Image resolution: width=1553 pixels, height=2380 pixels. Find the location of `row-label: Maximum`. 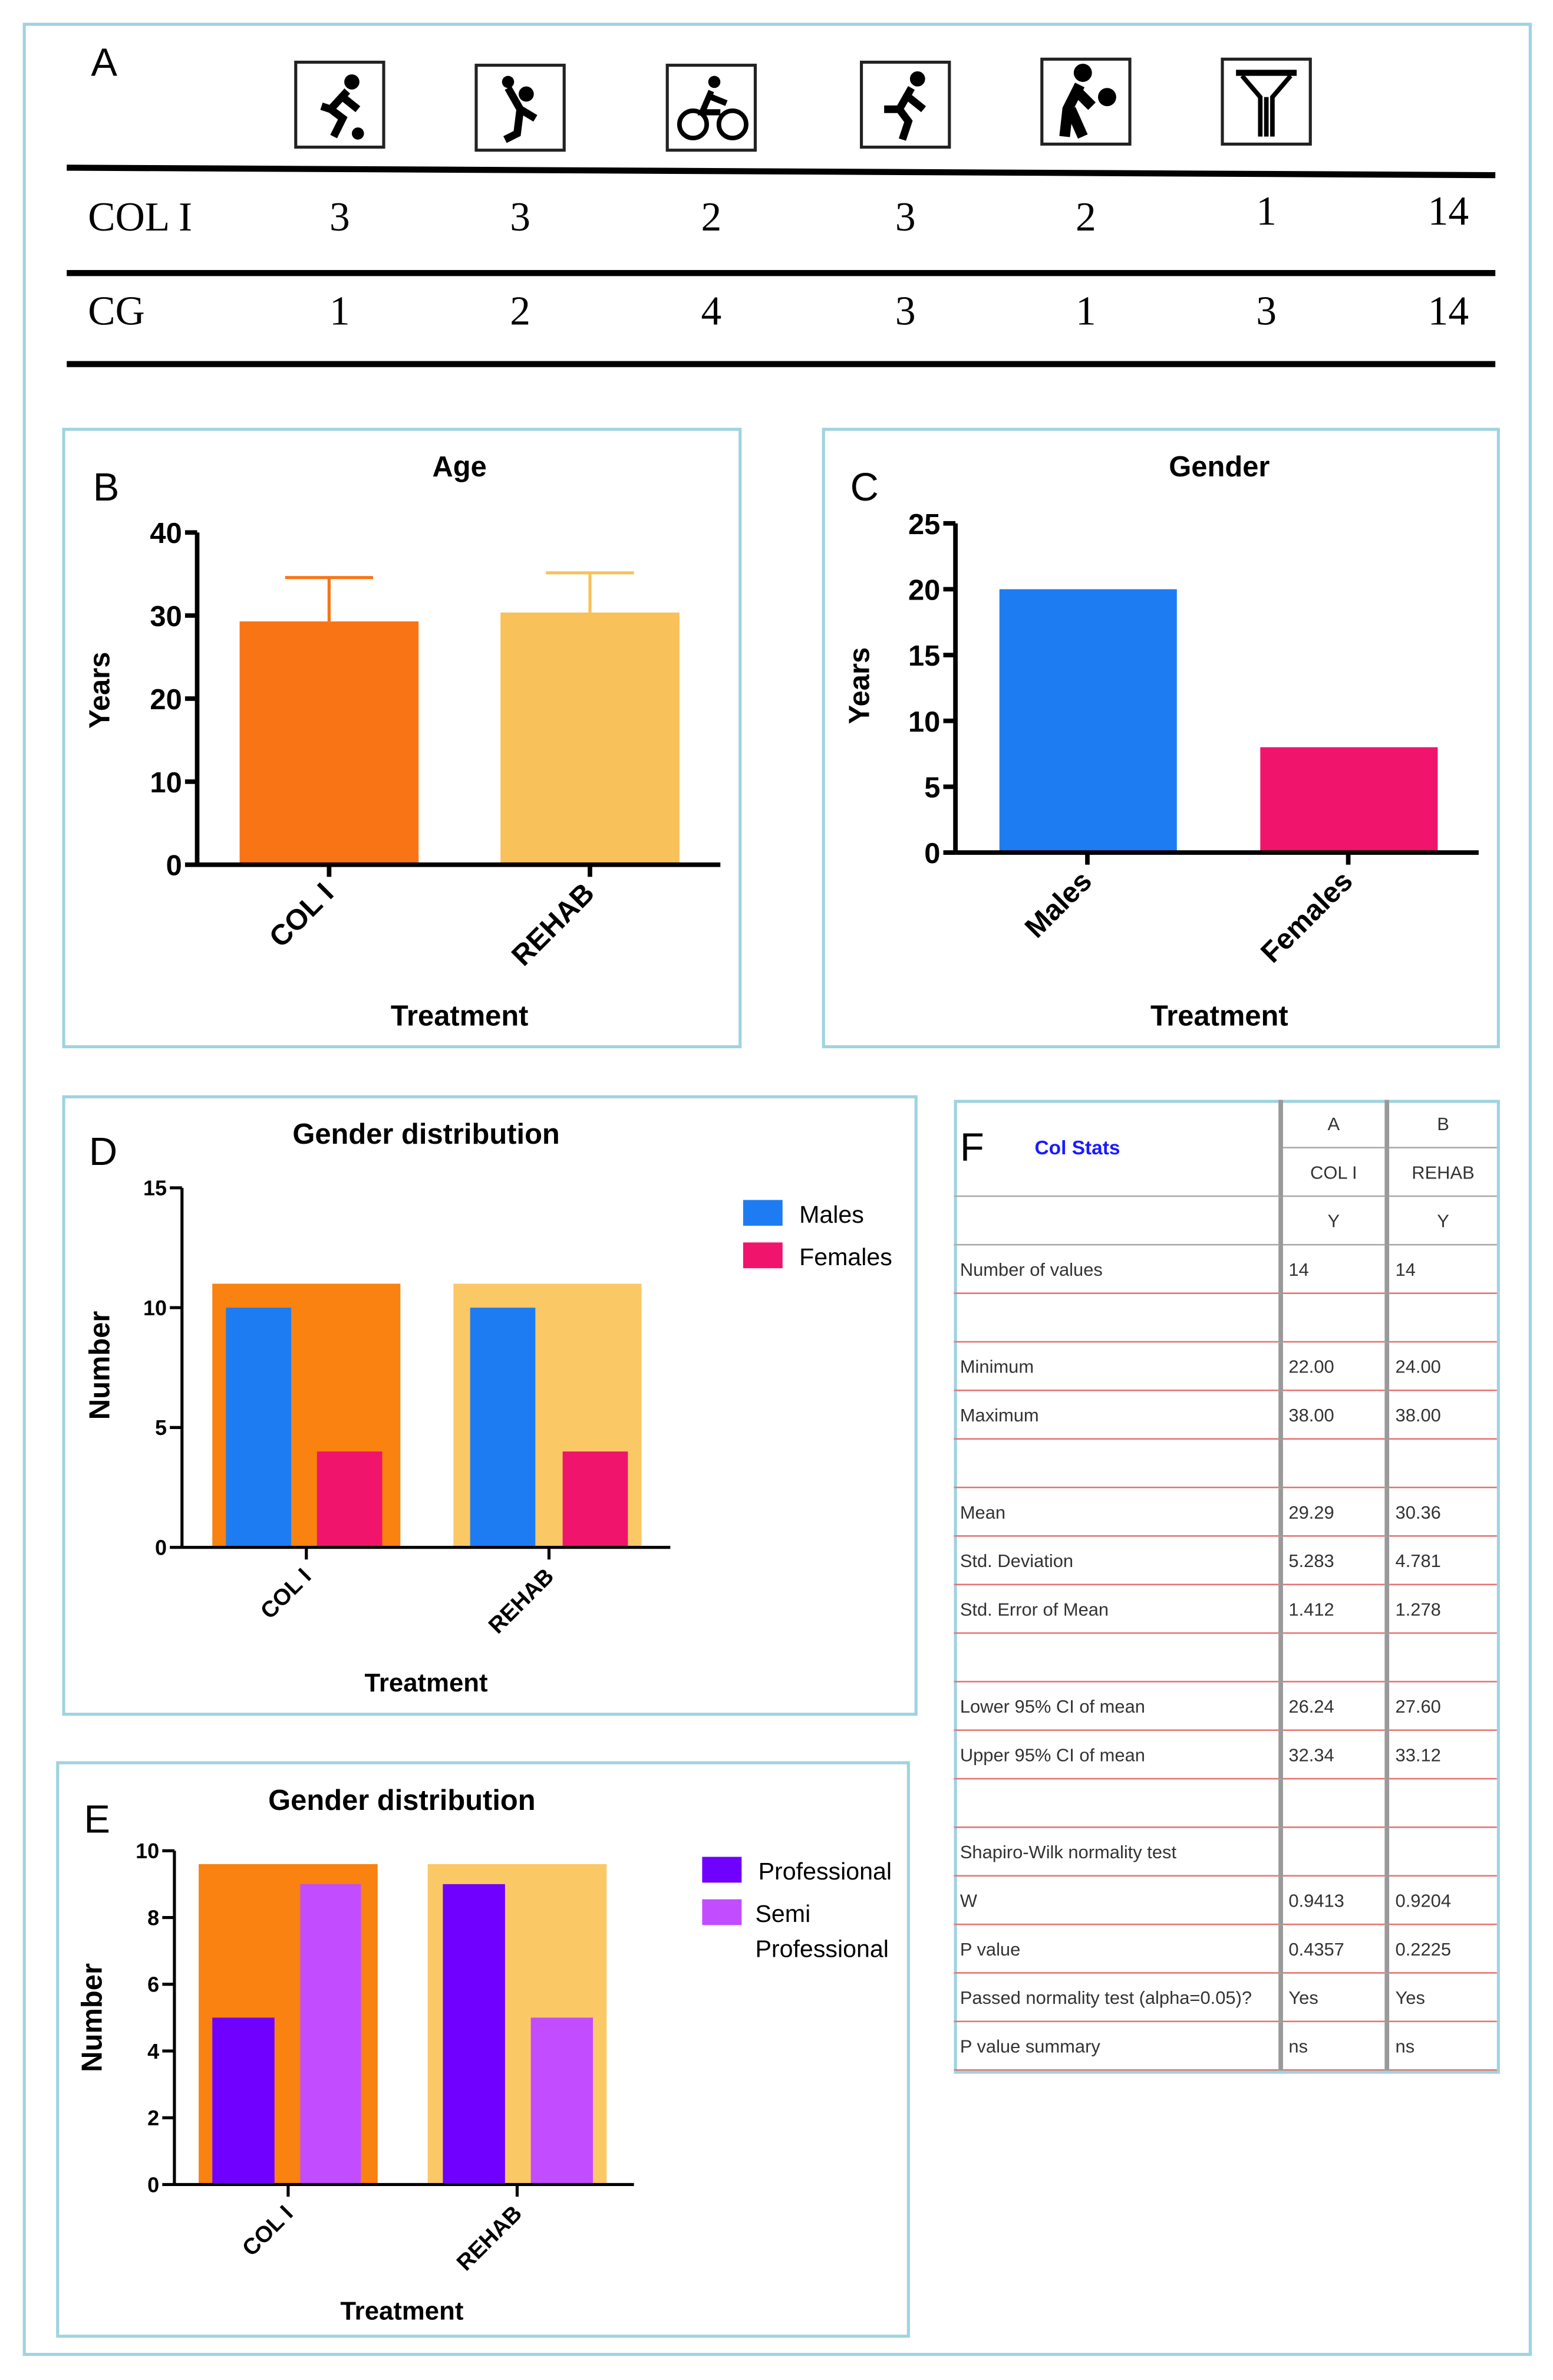

row-label: Maximum is located at coordinates (1117, 1415).